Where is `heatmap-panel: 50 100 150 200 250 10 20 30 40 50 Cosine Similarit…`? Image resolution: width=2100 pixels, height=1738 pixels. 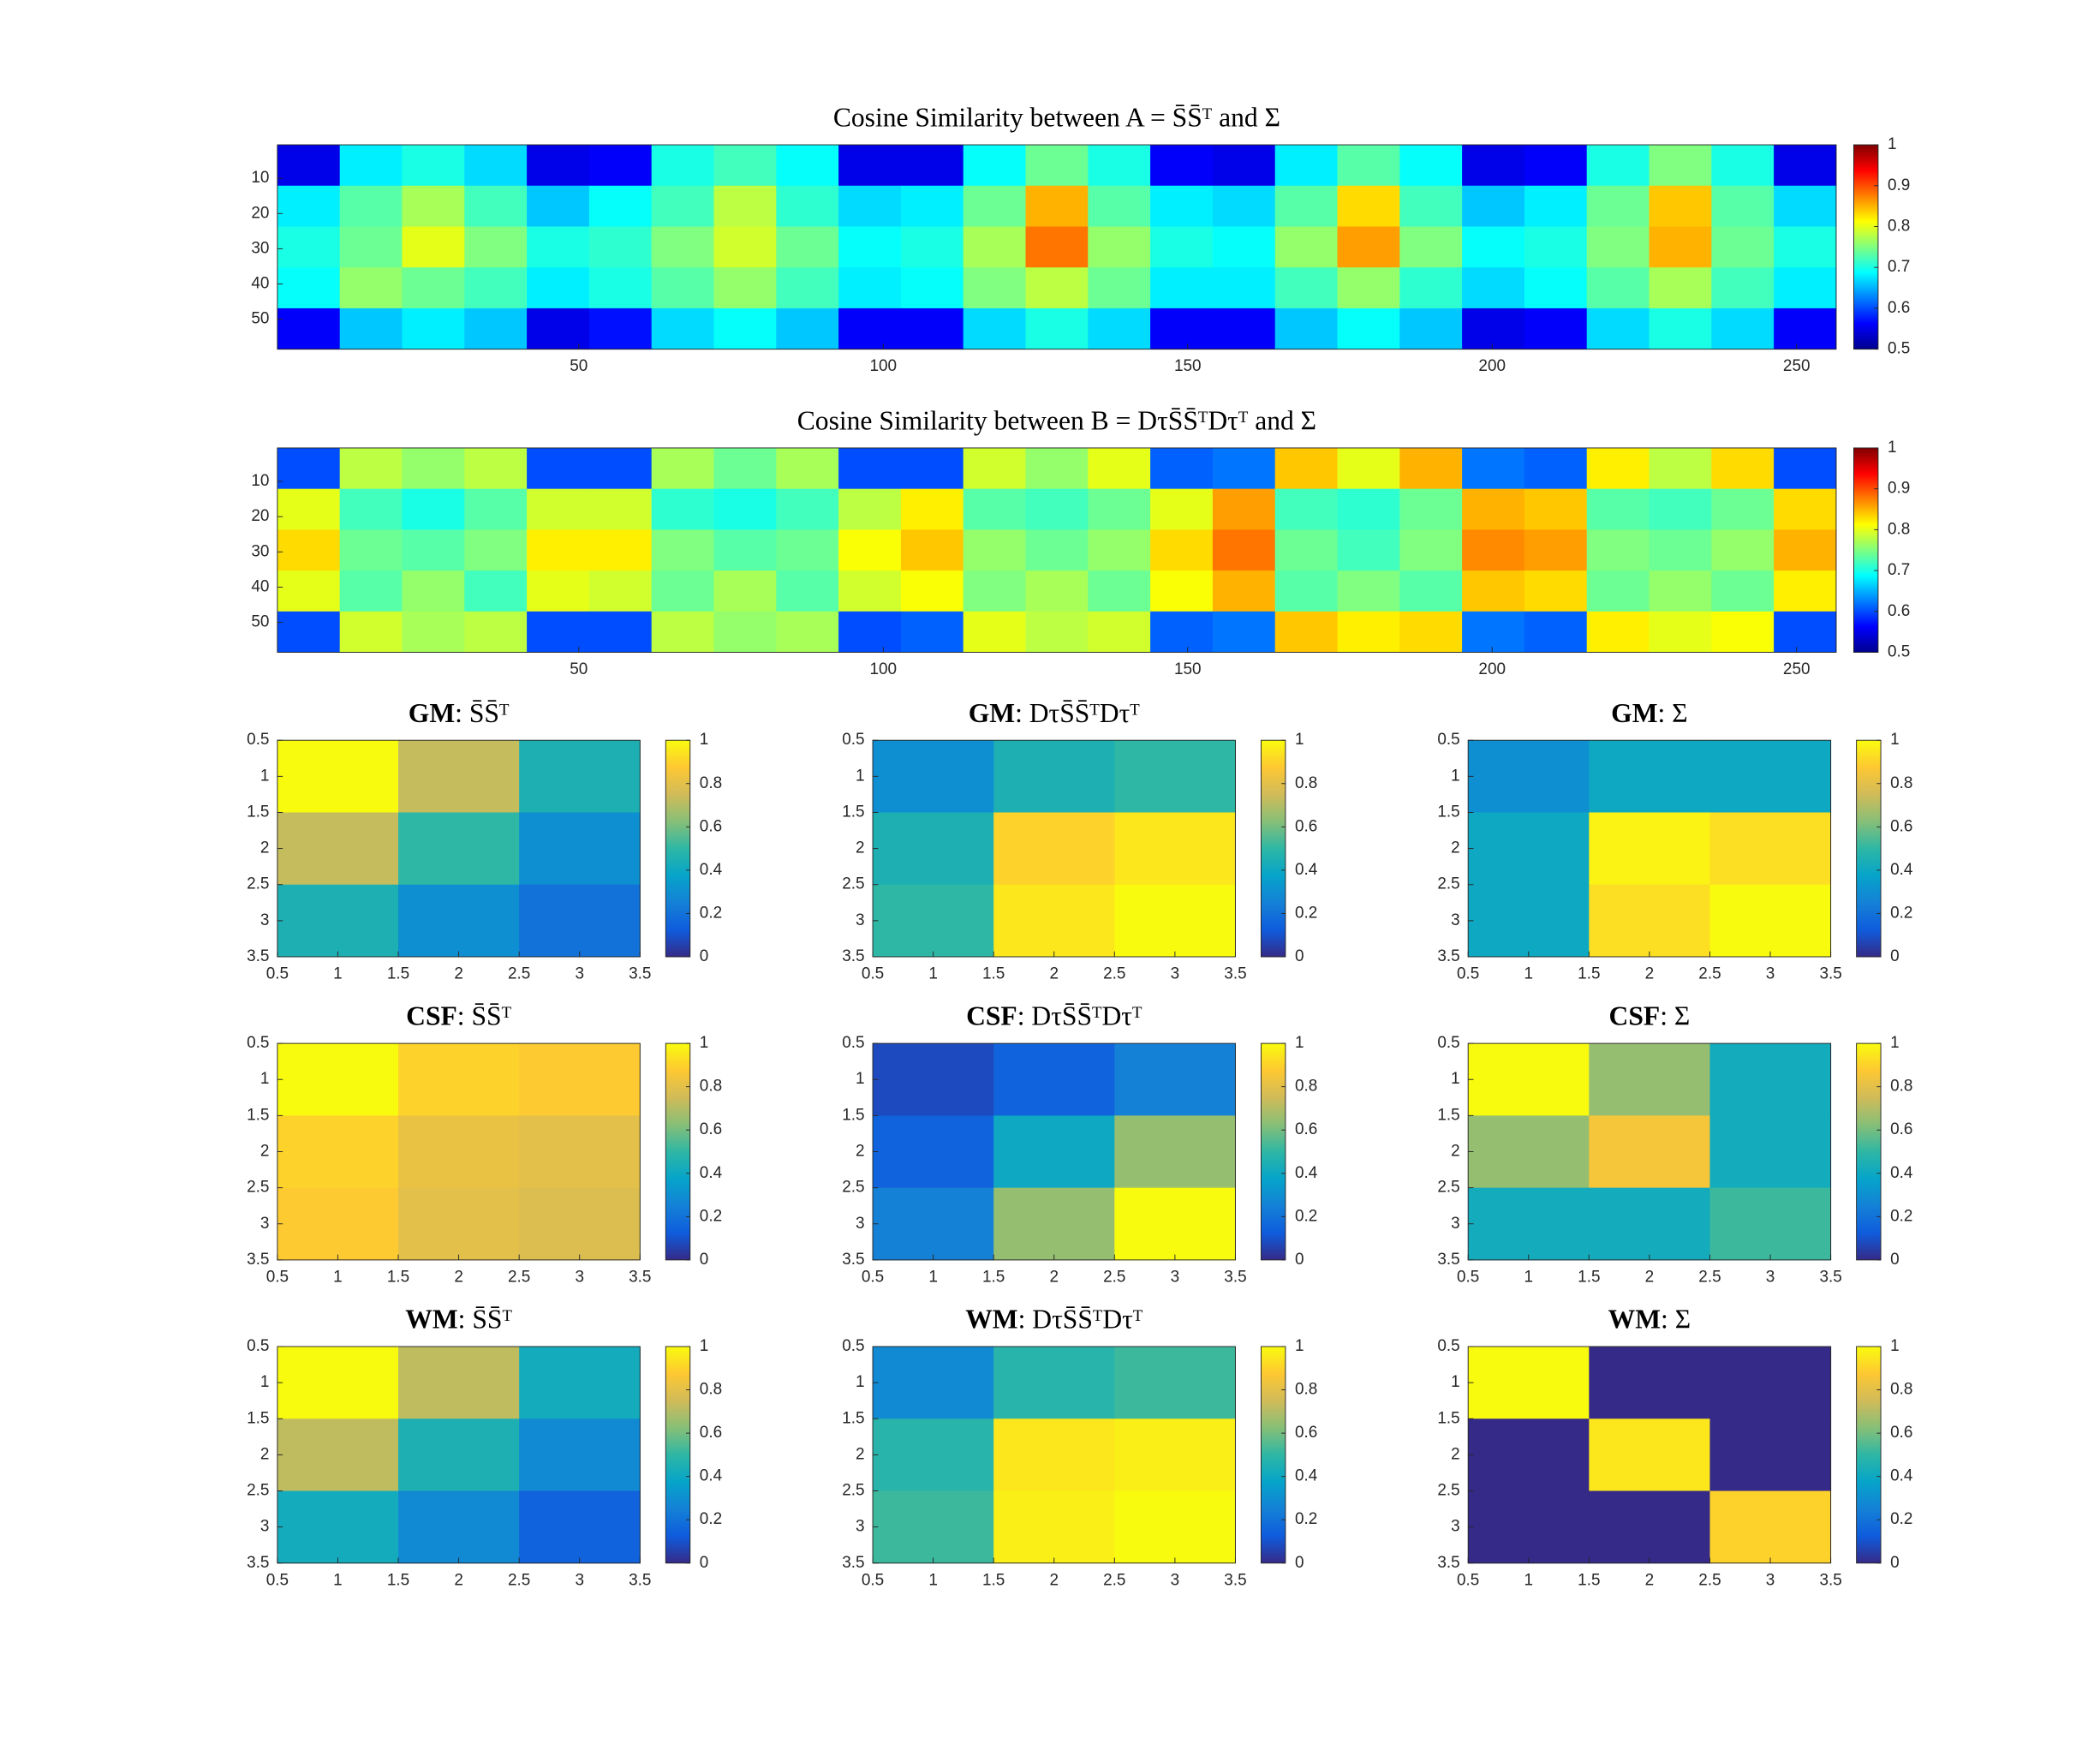 heatmap-panel: 50 100 150 200 250 10 20 30 40 50 Cosine Similarit… is located at coordinates (1080, 542).